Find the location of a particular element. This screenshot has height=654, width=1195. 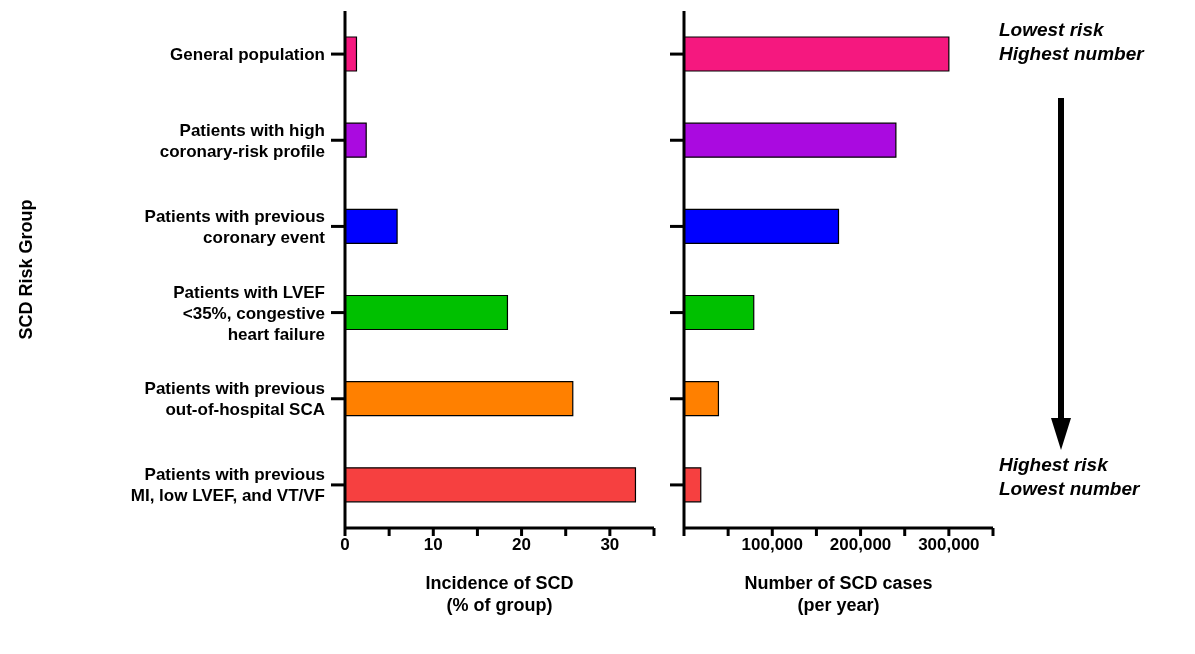

y-tick-label: Patients with previous coronary event is located at coordinates (235, 226).